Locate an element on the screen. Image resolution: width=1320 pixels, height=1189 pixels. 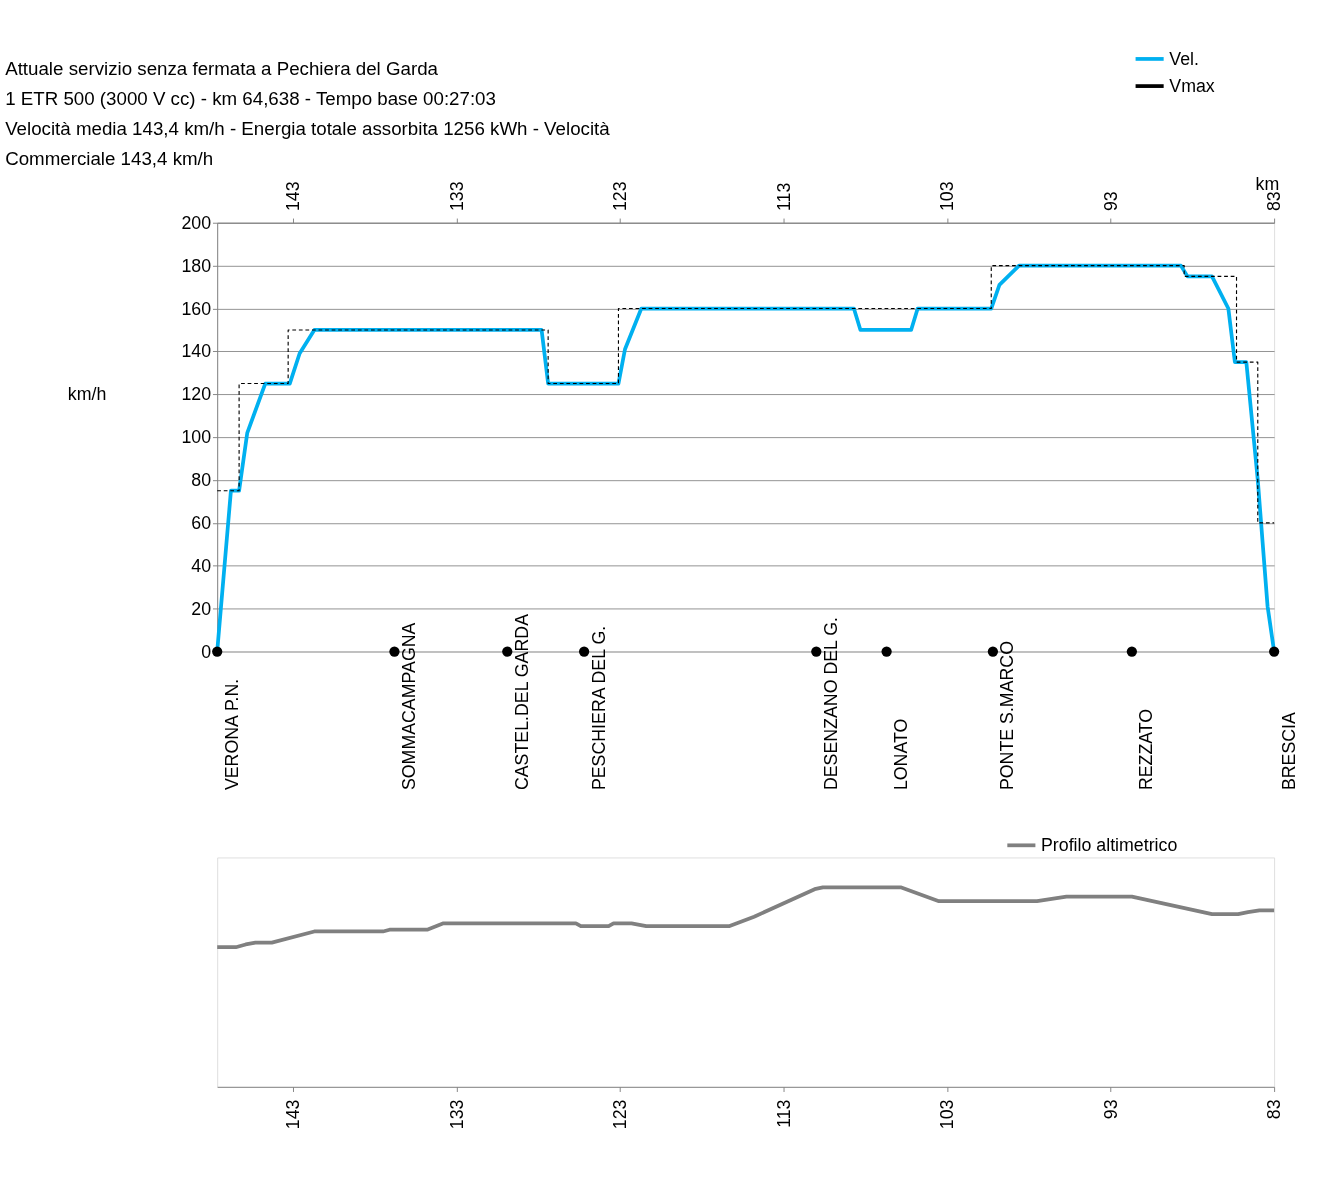
y-tick-label: 140 is located at coordinates (196, 351).